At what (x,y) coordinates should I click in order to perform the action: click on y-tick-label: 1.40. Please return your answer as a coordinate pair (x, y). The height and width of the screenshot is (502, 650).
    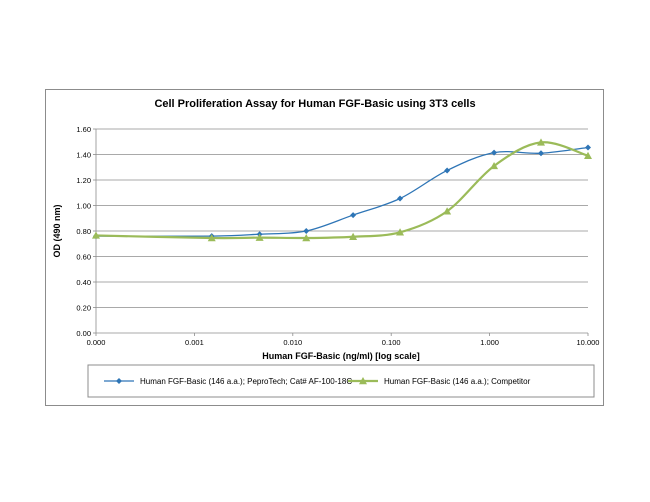
    Looking at the image, I should click on (83, 155).